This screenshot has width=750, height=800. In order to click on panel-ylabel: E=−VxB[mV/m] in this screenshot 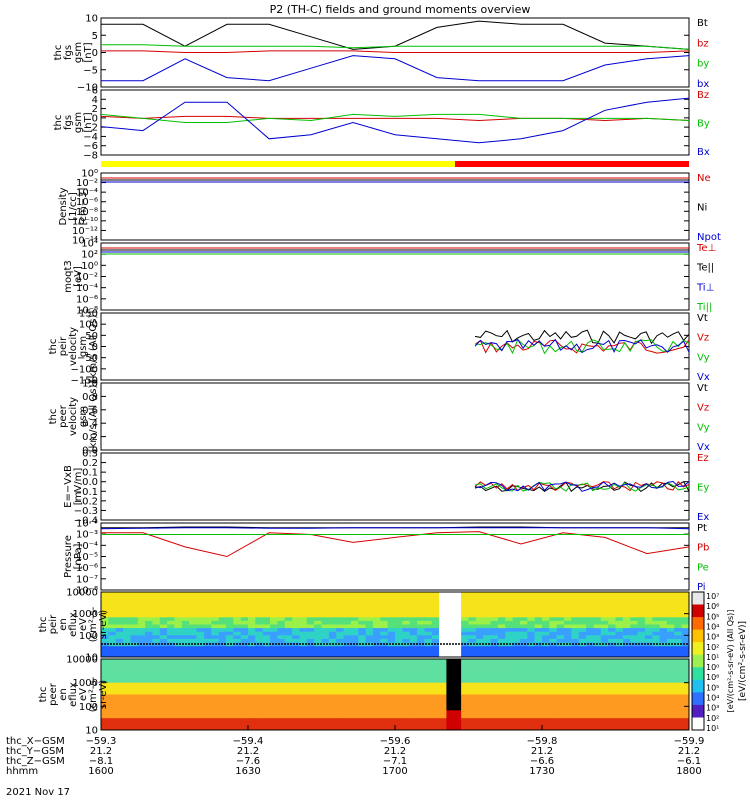, I will do `click(73, 486)`.